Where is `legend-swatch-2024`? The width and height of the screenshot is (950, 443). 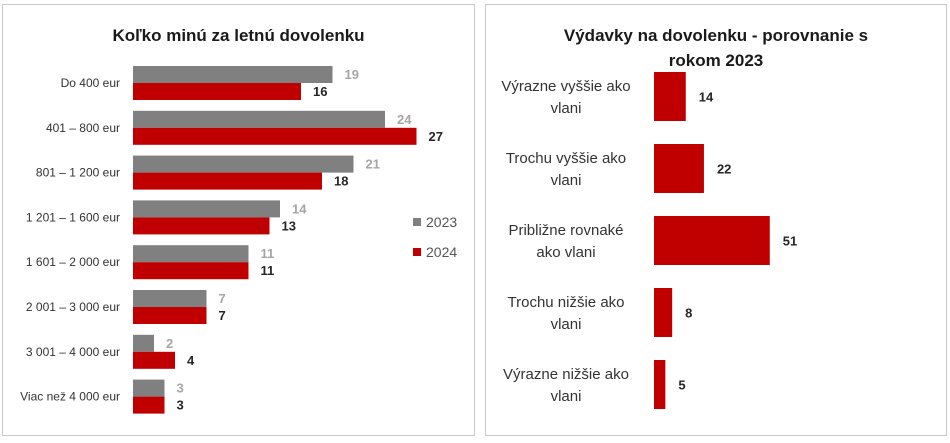
legend-swatch-2024 is located at coordinates (417, 252).